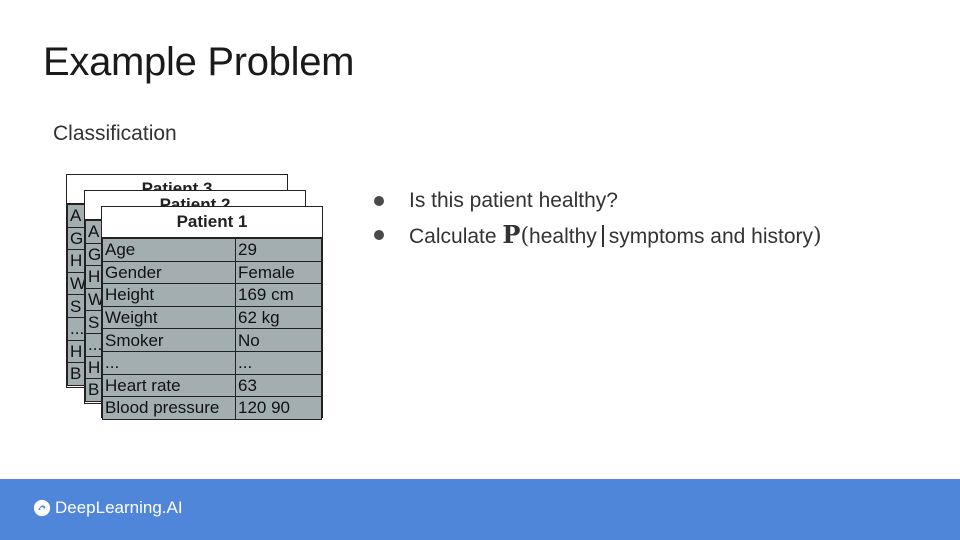  I want to click on deeplearning-logo-icon, so click(42, 508).